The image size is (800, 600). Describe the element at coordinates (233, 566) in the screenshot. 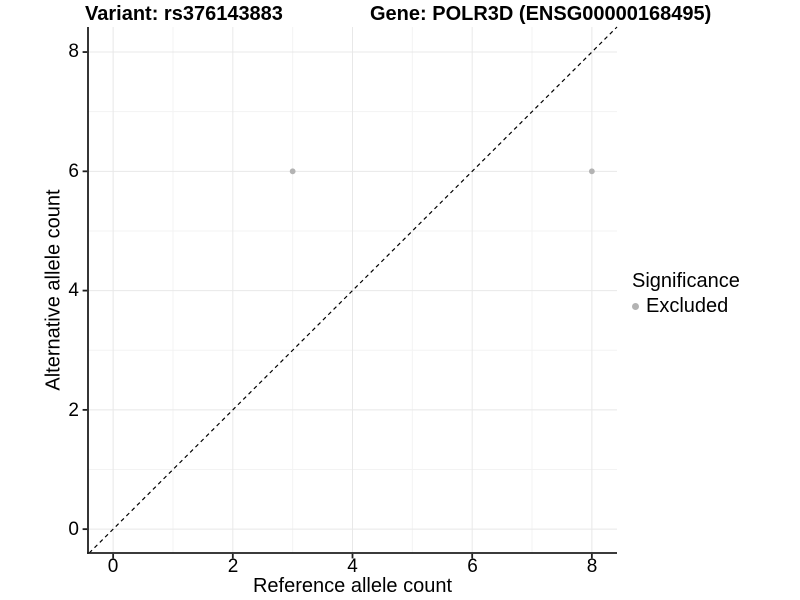

I see `x-tick-label-2: 2` at that location.